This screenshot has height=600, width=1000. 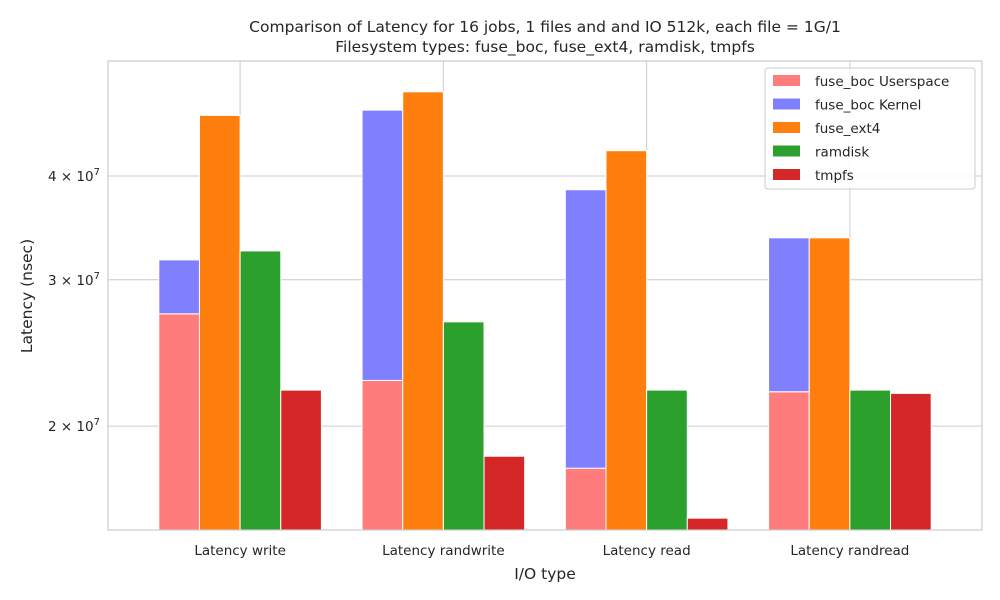 I want to click on bar-fuse-ext4-latency-randwrite, so click(x=423, y=311).